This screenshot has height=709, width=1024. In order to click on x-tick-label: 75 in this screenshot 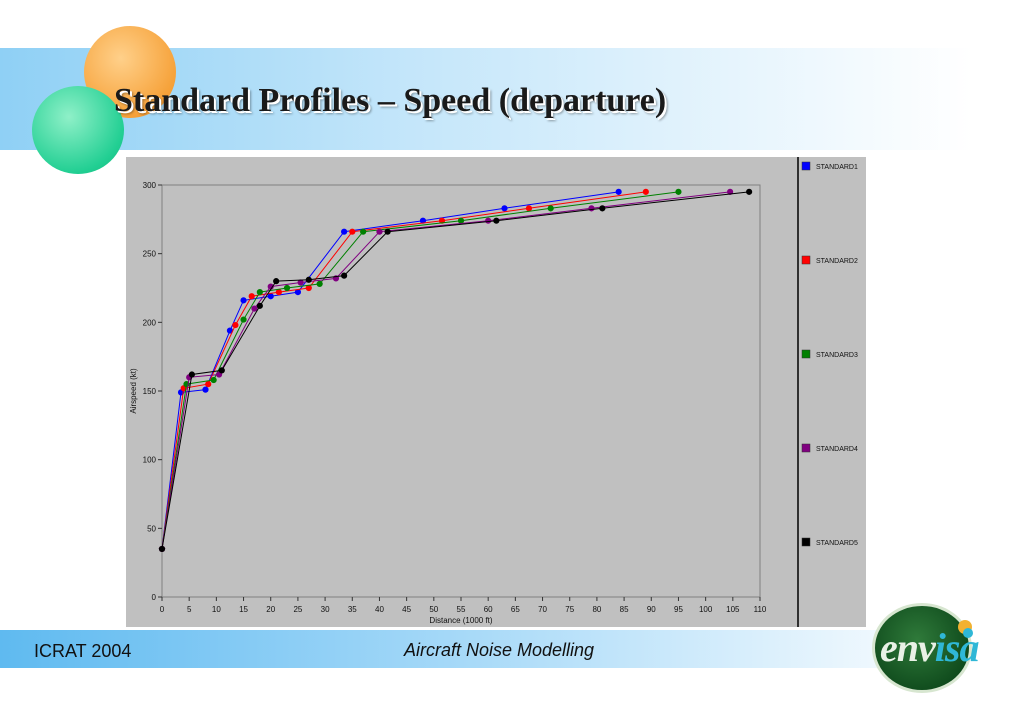, I will do `click(569, 609)`.